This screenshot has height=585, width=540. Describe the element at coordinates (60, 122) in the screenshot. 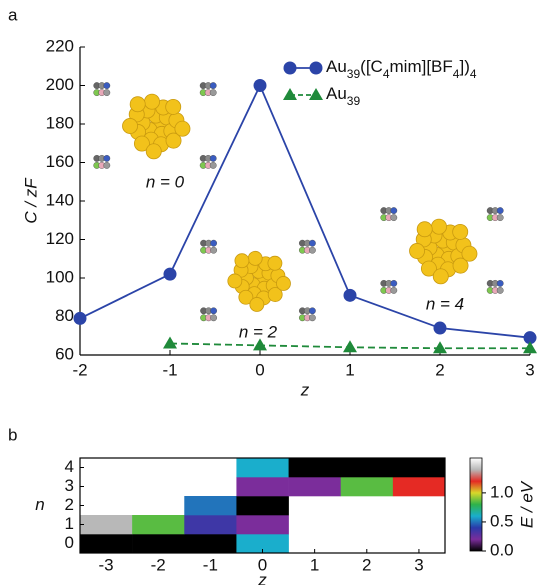

I see `y-tick-label: 180` at that location.